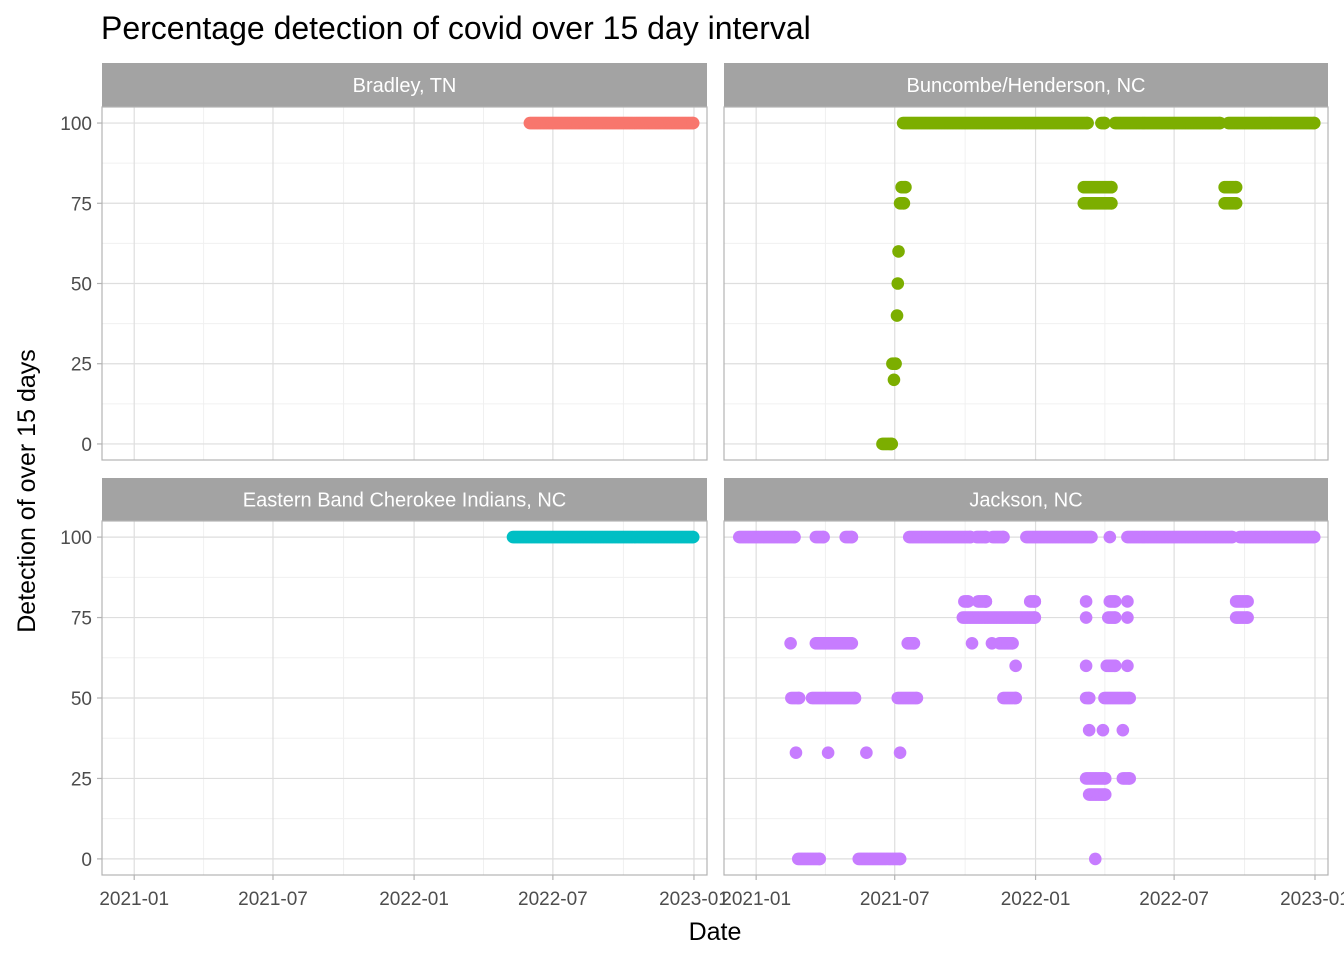  I want to click on strip-label: Buncombe/Henderson, NC, so click(1025, 86).